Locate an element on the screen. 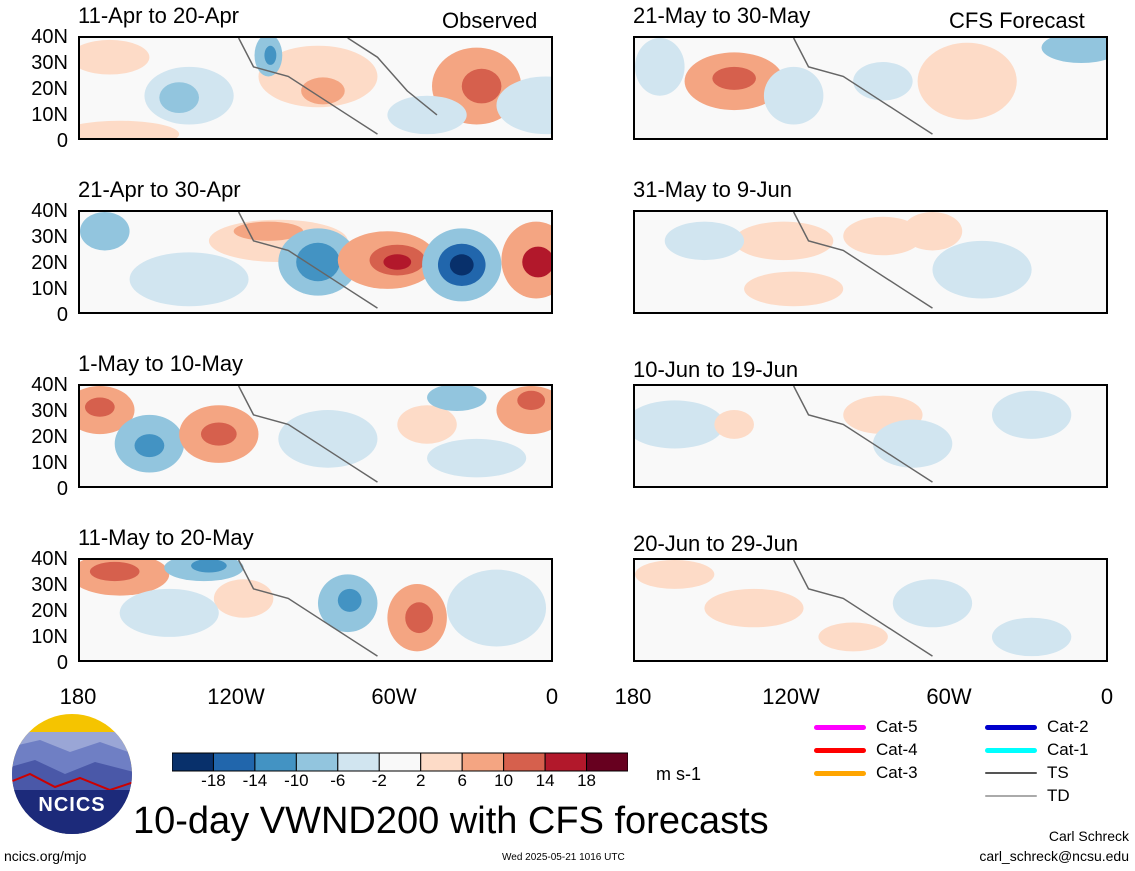 This screenshot has width=1135, height=871. colorbar-tick-label: -6 is located at coordinates (338, 780).